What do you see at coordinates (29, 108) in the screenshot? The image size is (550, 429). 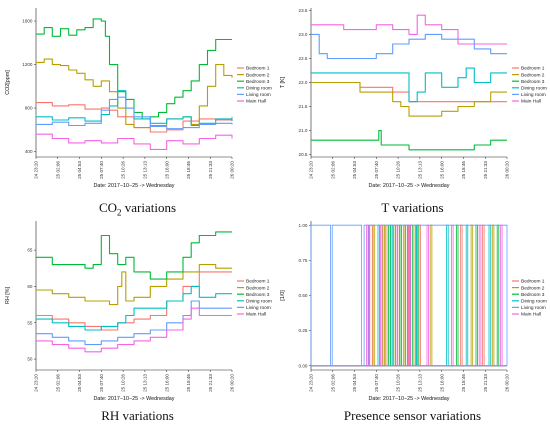 I see `y-tick-label: 800` at bounding box center [29, 108].